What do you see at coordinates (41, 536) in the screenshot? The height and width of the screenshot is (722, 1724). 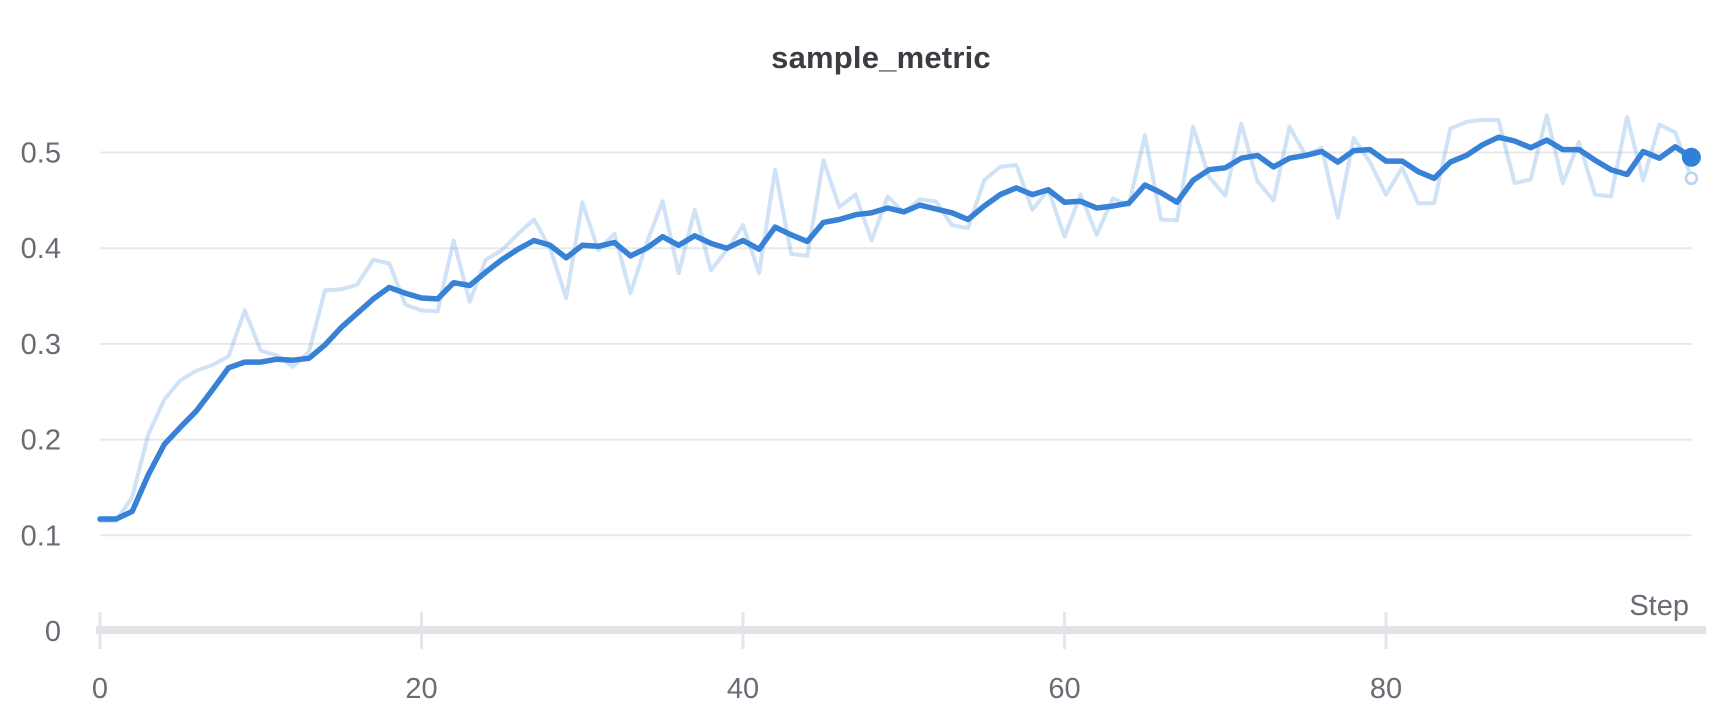 I see `y-tick-label: 0.1` at bounding box center [41, 536].